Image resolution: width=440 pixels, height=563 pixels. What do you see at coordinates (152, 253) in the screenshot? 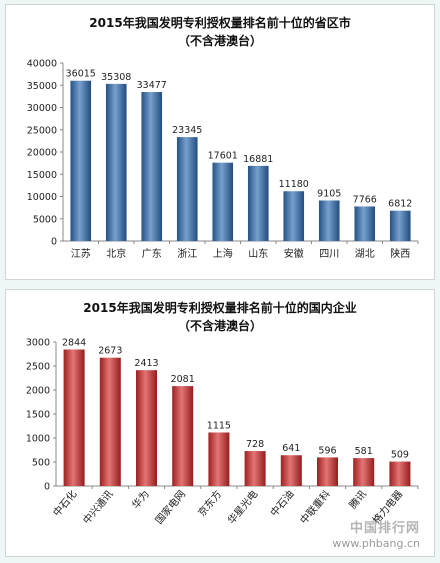
I see `x-tick-label: 广东` at bounding box center [152, 253].